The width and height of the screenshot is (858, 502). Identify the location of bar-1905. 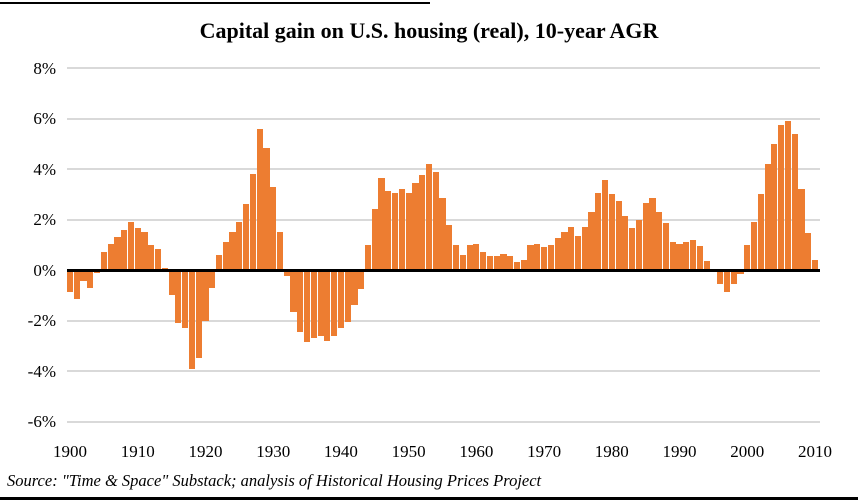
(103, 261).